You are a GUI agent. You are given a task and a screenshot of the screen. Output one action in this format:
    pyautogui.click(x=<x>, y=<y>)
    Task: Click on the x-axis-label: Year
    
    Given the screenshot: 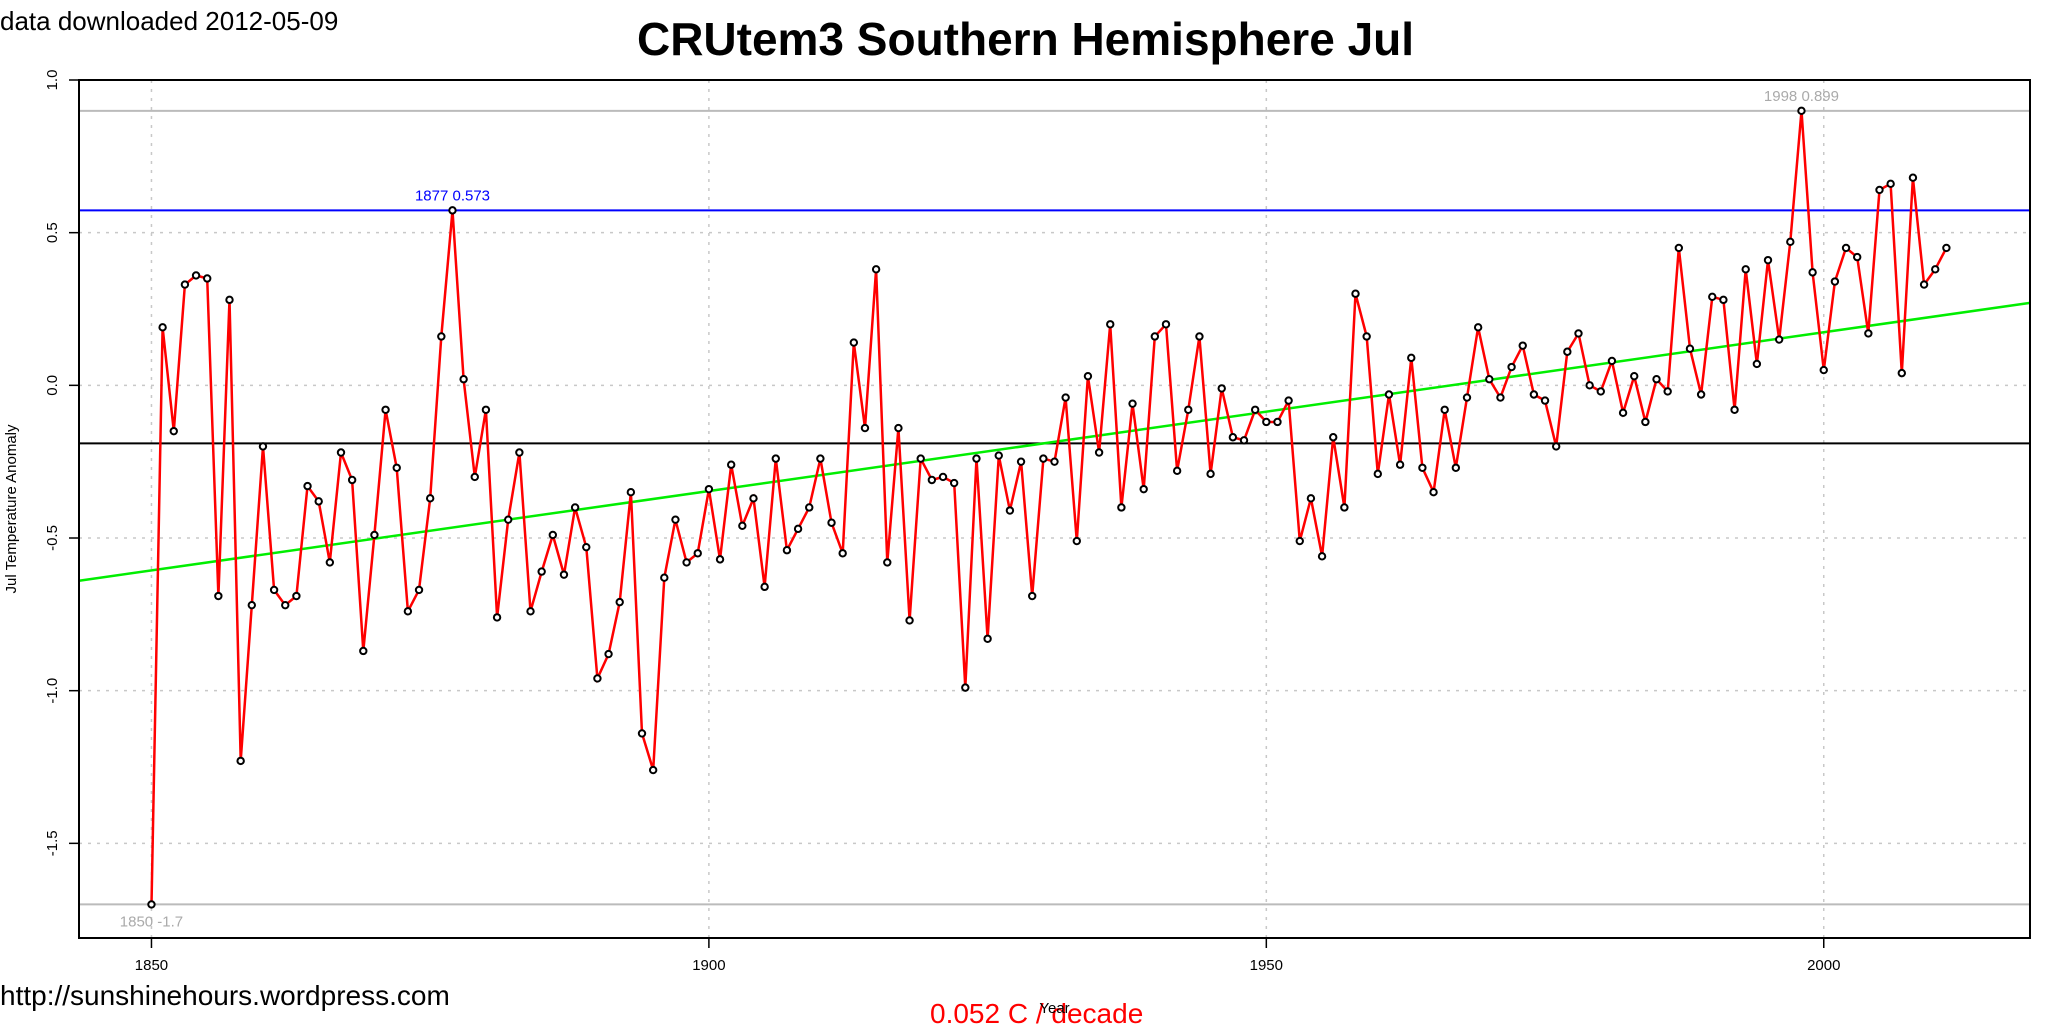 What is the action you would take?
    pyautogui.click(x=1054, y=1008)
    